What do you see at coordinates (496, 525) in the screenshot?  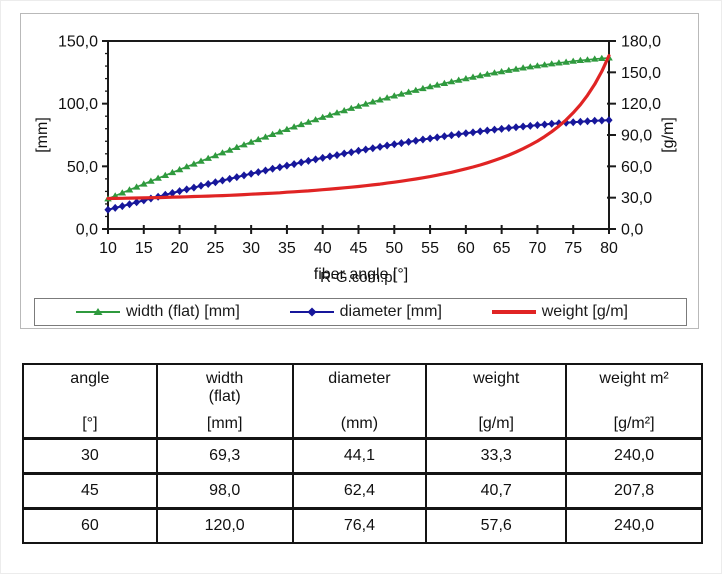 I see `table-cell: 57,6` at bounding box center [496, 525].